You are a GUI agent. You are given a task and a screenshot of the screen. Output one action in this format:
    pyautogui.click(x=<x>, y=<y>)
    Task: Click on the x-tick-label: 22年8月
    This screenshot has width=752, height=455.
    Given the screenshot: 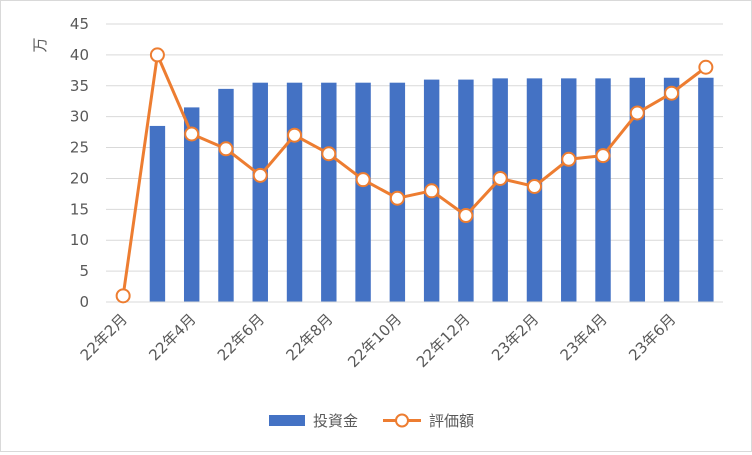 What is the action you would take?
    pyautogui.click(x=309, y=337)
    